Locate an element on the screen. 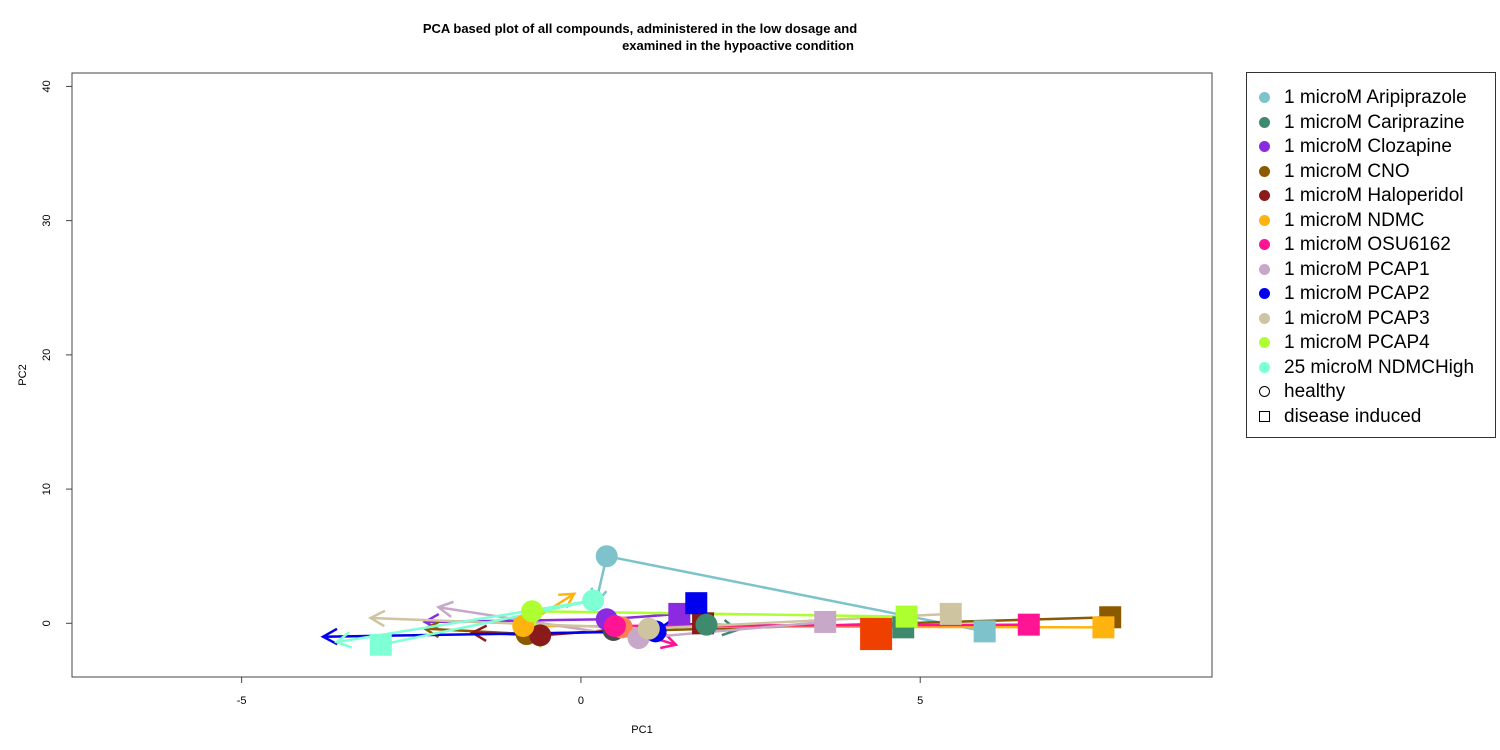 This screenshot has width=1500, height=750. legend-item: 1 microM PCAP4 is located at coordinates (1372, 343).